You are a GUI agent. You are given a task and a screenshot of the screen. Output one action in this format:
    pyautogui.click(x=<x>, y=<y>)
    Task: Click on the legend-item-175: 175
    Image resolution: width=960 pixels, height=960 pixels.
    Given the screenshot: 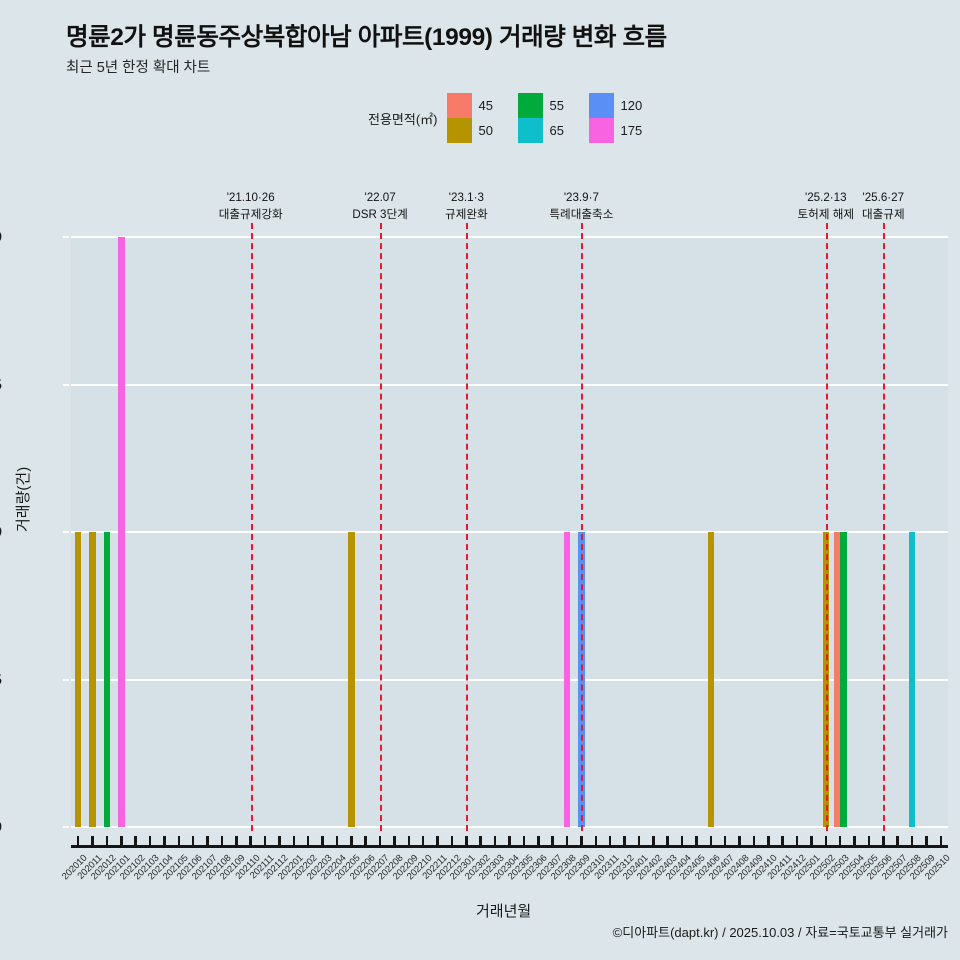 What is the action you would take?
    pyautogui.click(x=615, y=130)
    